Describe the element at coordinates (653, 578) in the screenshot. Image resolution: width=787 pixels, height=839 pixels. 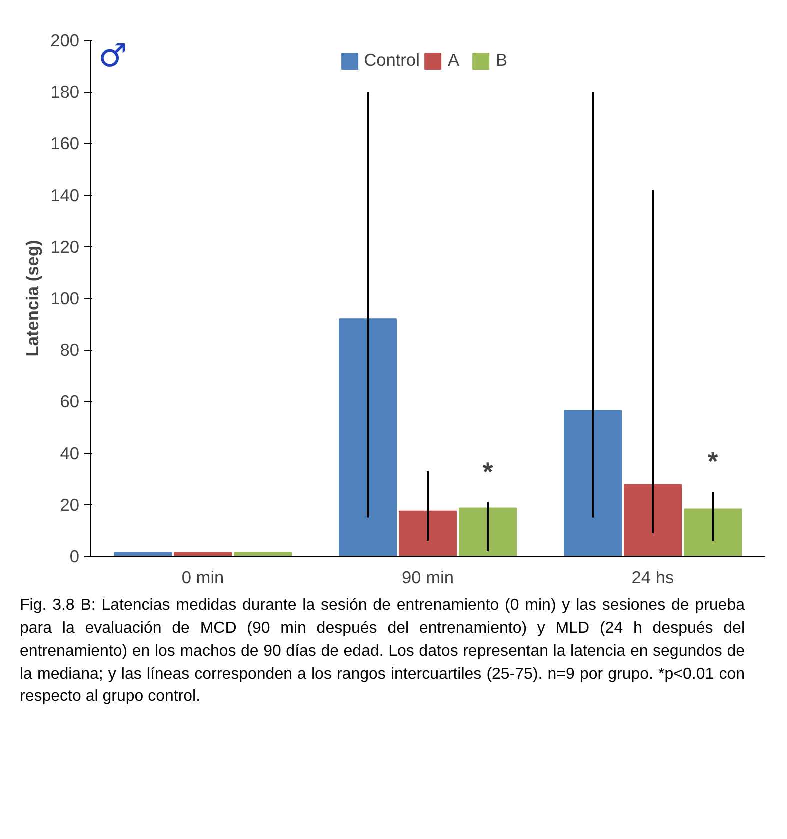
I see `x-tick-label: 24 hs` at that location.